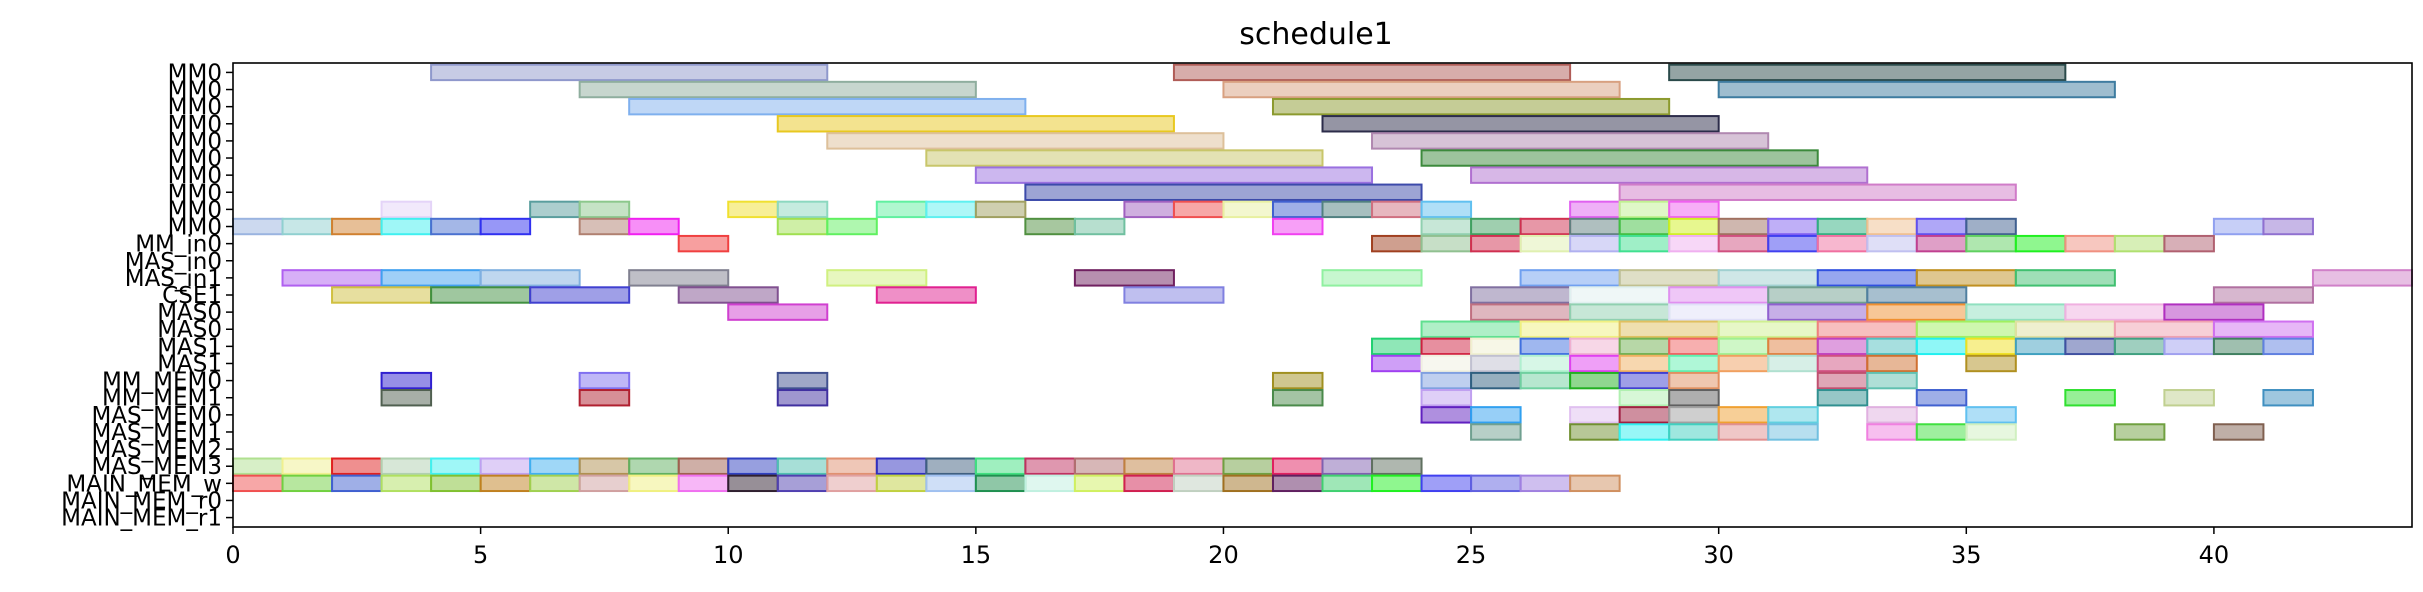  I want to click on y-tick-label: MM_in0, so click(178, 245).